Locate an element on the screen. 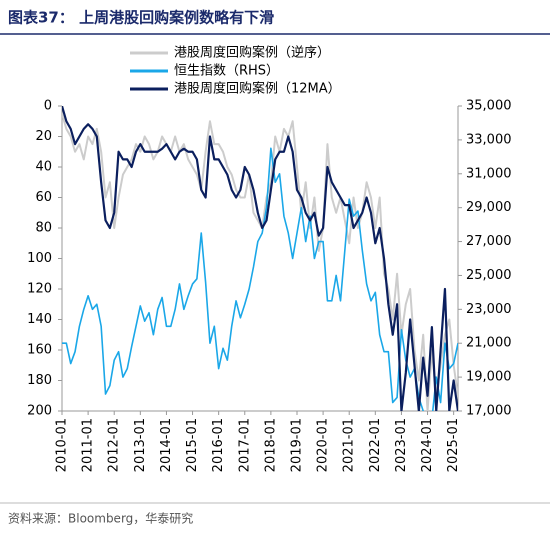 This screenshot has width=550, height=540. x-tick-label: 2011-01 is located at coordinates (88, 445).